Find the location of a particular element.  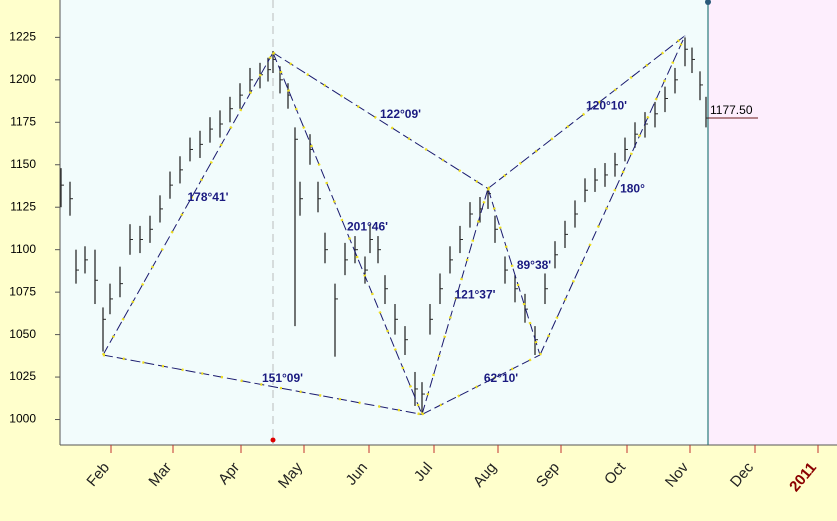

today-marker is located at coordinates (708, 2).